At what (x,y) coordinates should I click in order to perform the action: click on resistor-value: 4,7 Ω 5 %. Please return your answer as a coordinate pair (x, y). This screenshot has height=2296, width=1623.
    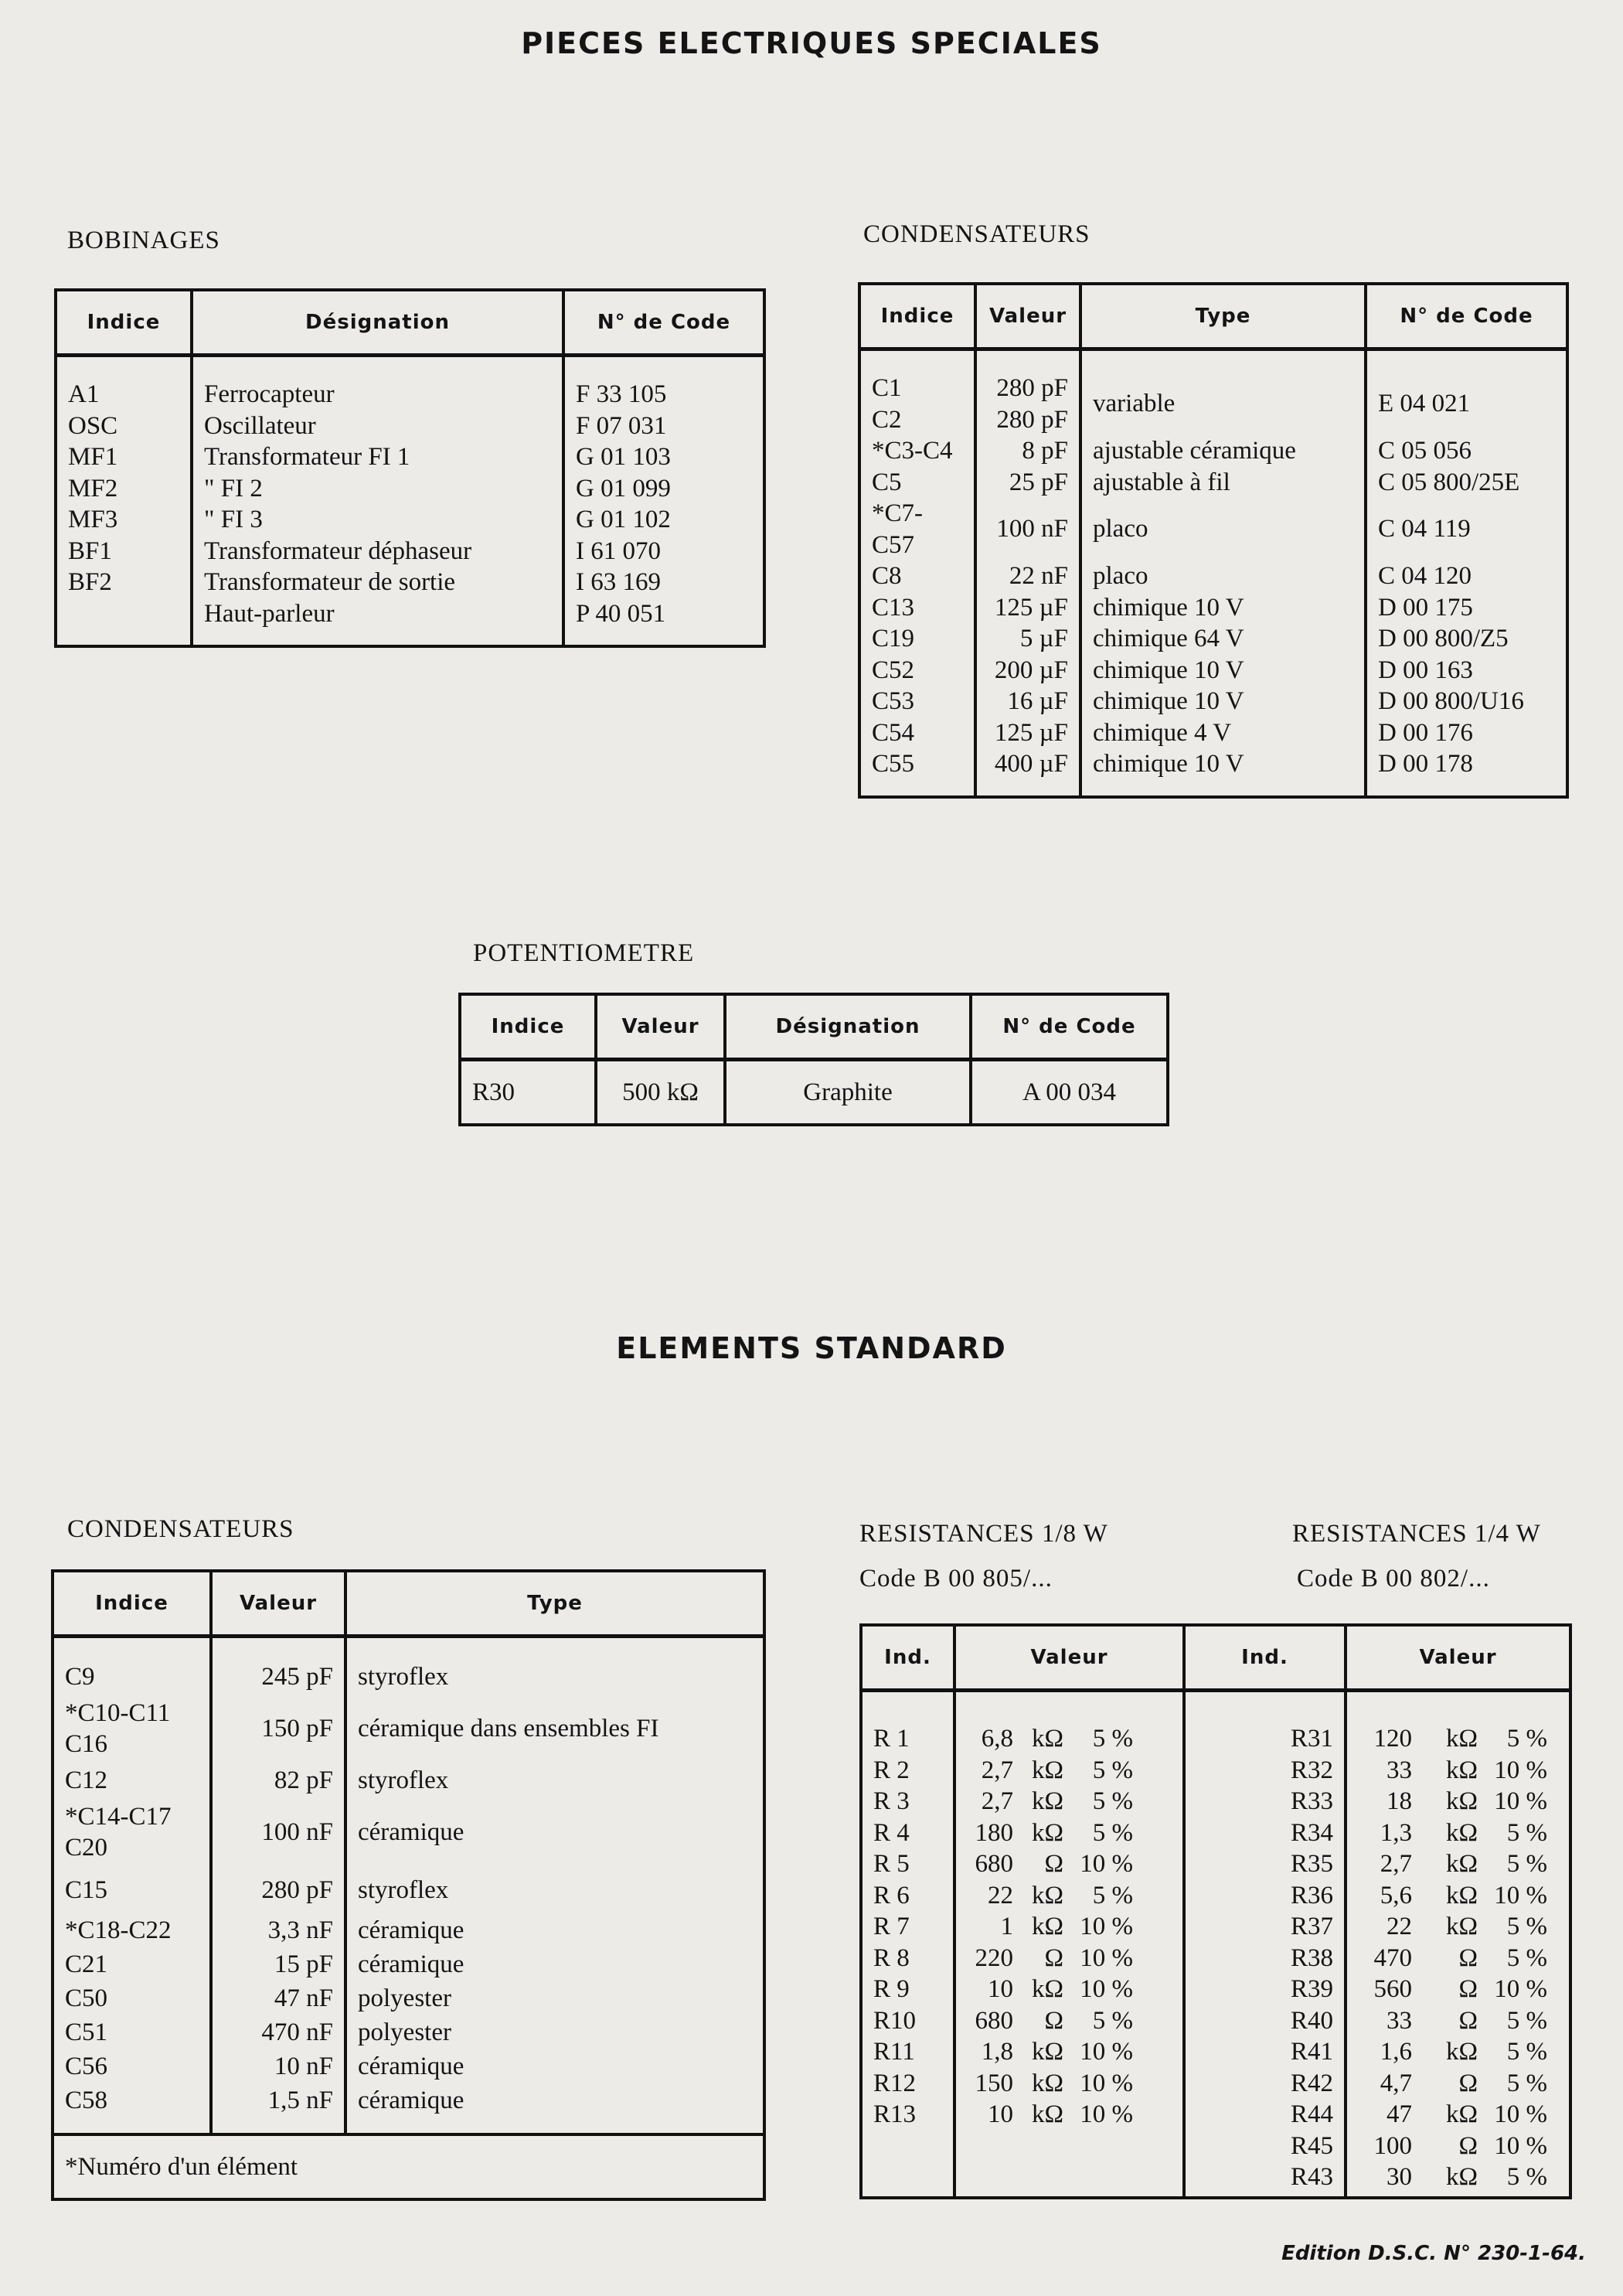
    Looking at the image, I should click on (1458, 2083).